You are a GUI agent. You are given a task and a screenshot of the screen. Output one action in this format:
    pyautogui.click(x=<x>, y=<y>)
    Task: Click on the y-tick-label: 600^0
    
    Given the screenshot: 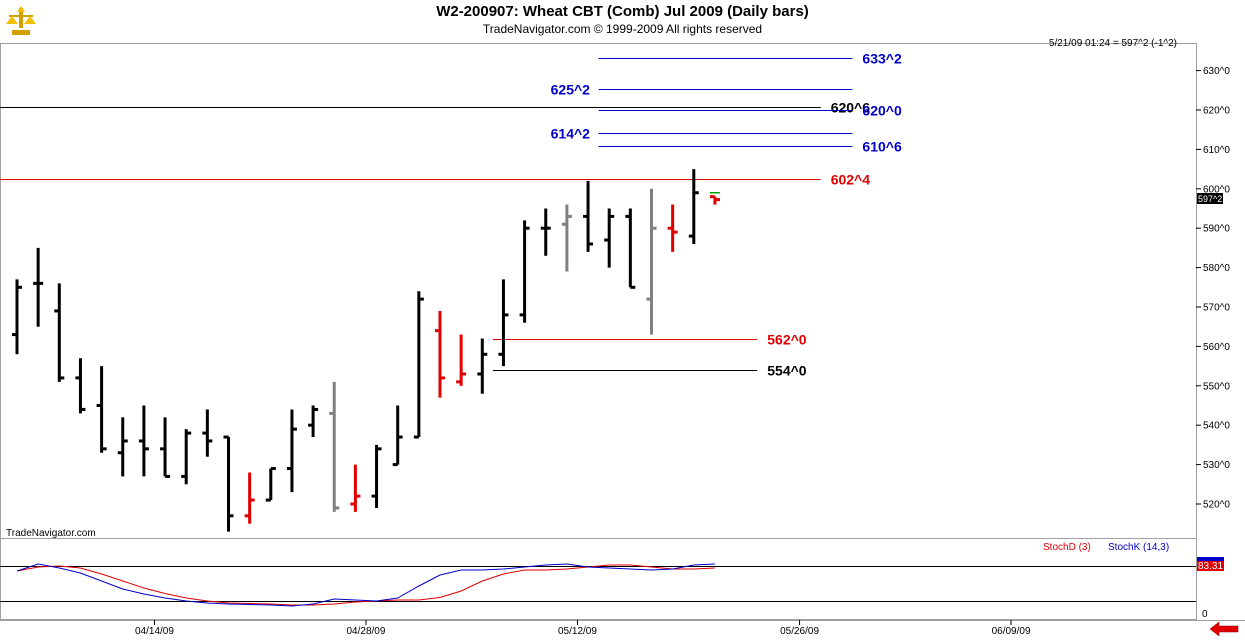 What is the action you would take?
    pyautogui.click(x=1216, y=189)
    